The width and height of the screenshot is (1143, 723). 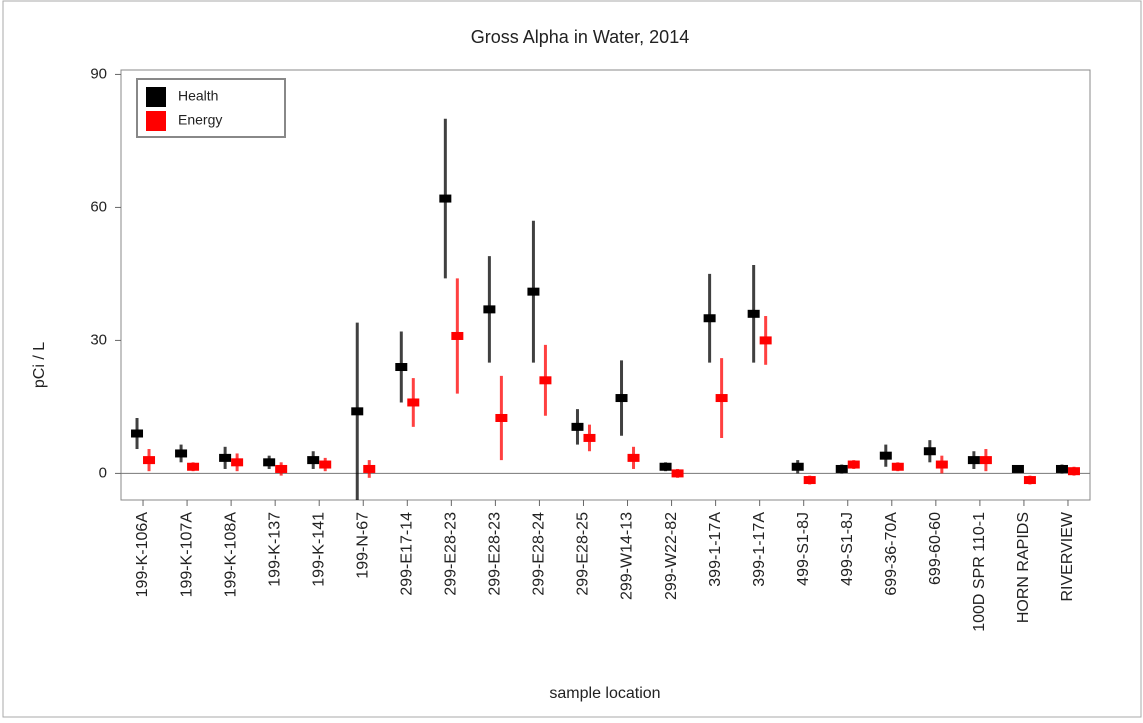 What do you see at coordinates (274, 549) in the screenshot?
I see `x-tick-label: 199-K-137` at bounding box center [274, 549].